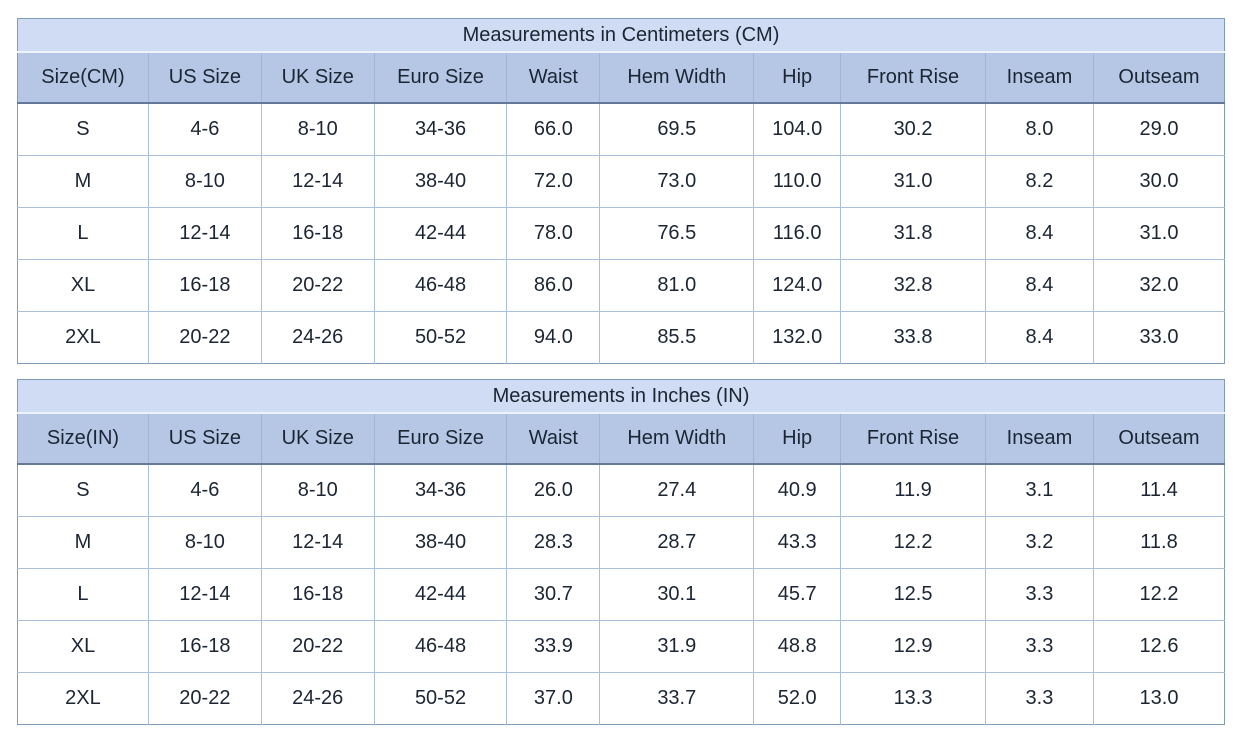 This screenshot has width=1242, height=748. Describe the element at coordinates (913, 698) in the screenshot. I see `value-cell: 13.3` at that location.